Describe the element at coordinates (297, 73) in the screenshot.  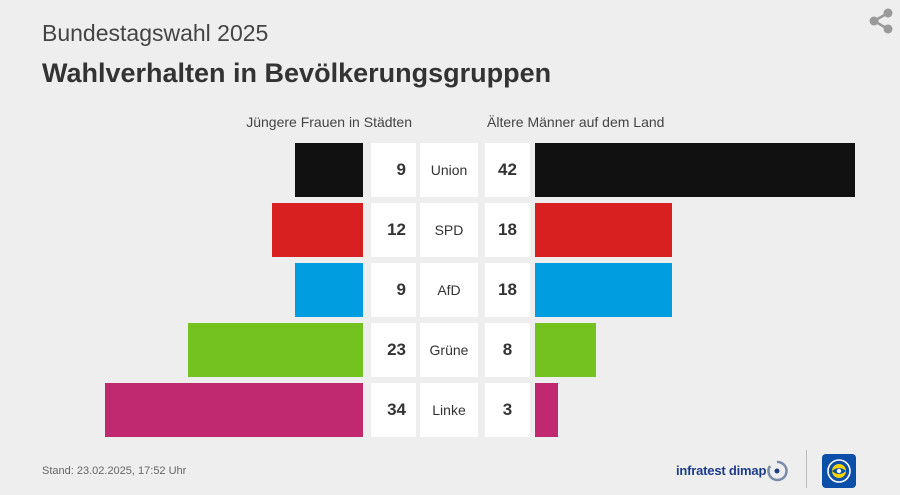
I see `chart-title: Wahlverhalten in Bevölkerungsgruppen` at that location.